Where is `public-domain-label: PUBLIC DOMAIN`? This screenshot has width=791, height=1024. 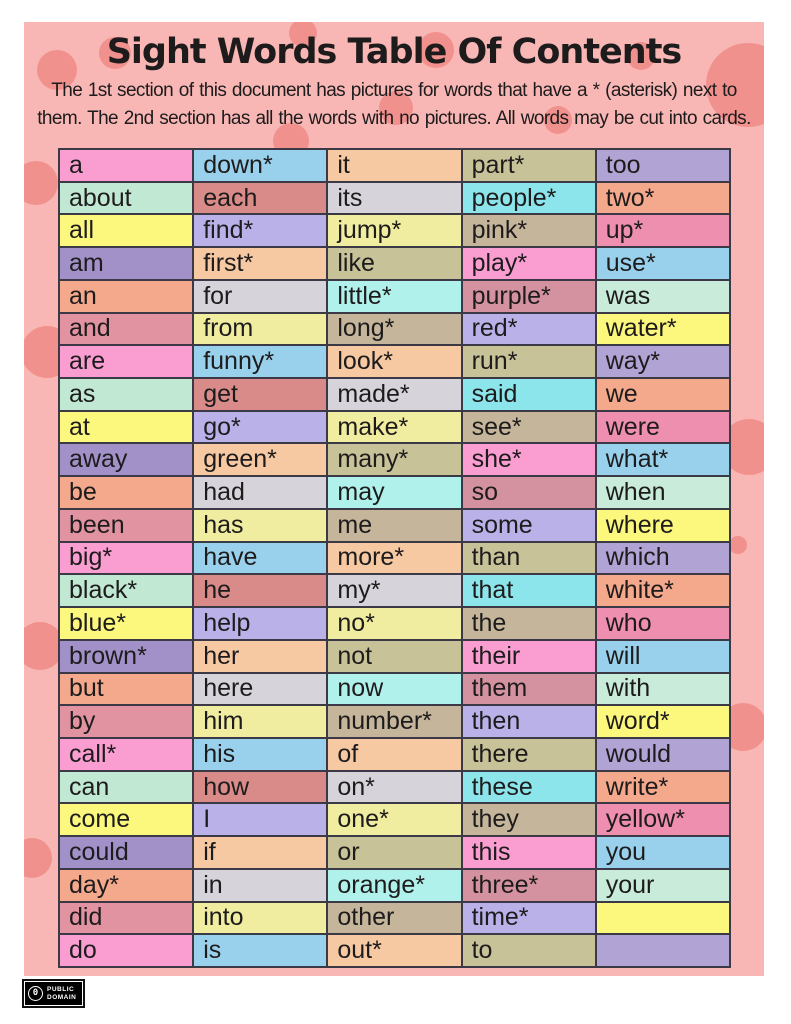
public-domain-label: PUBLIC DOMAIN is located at coordinates (61, 993).